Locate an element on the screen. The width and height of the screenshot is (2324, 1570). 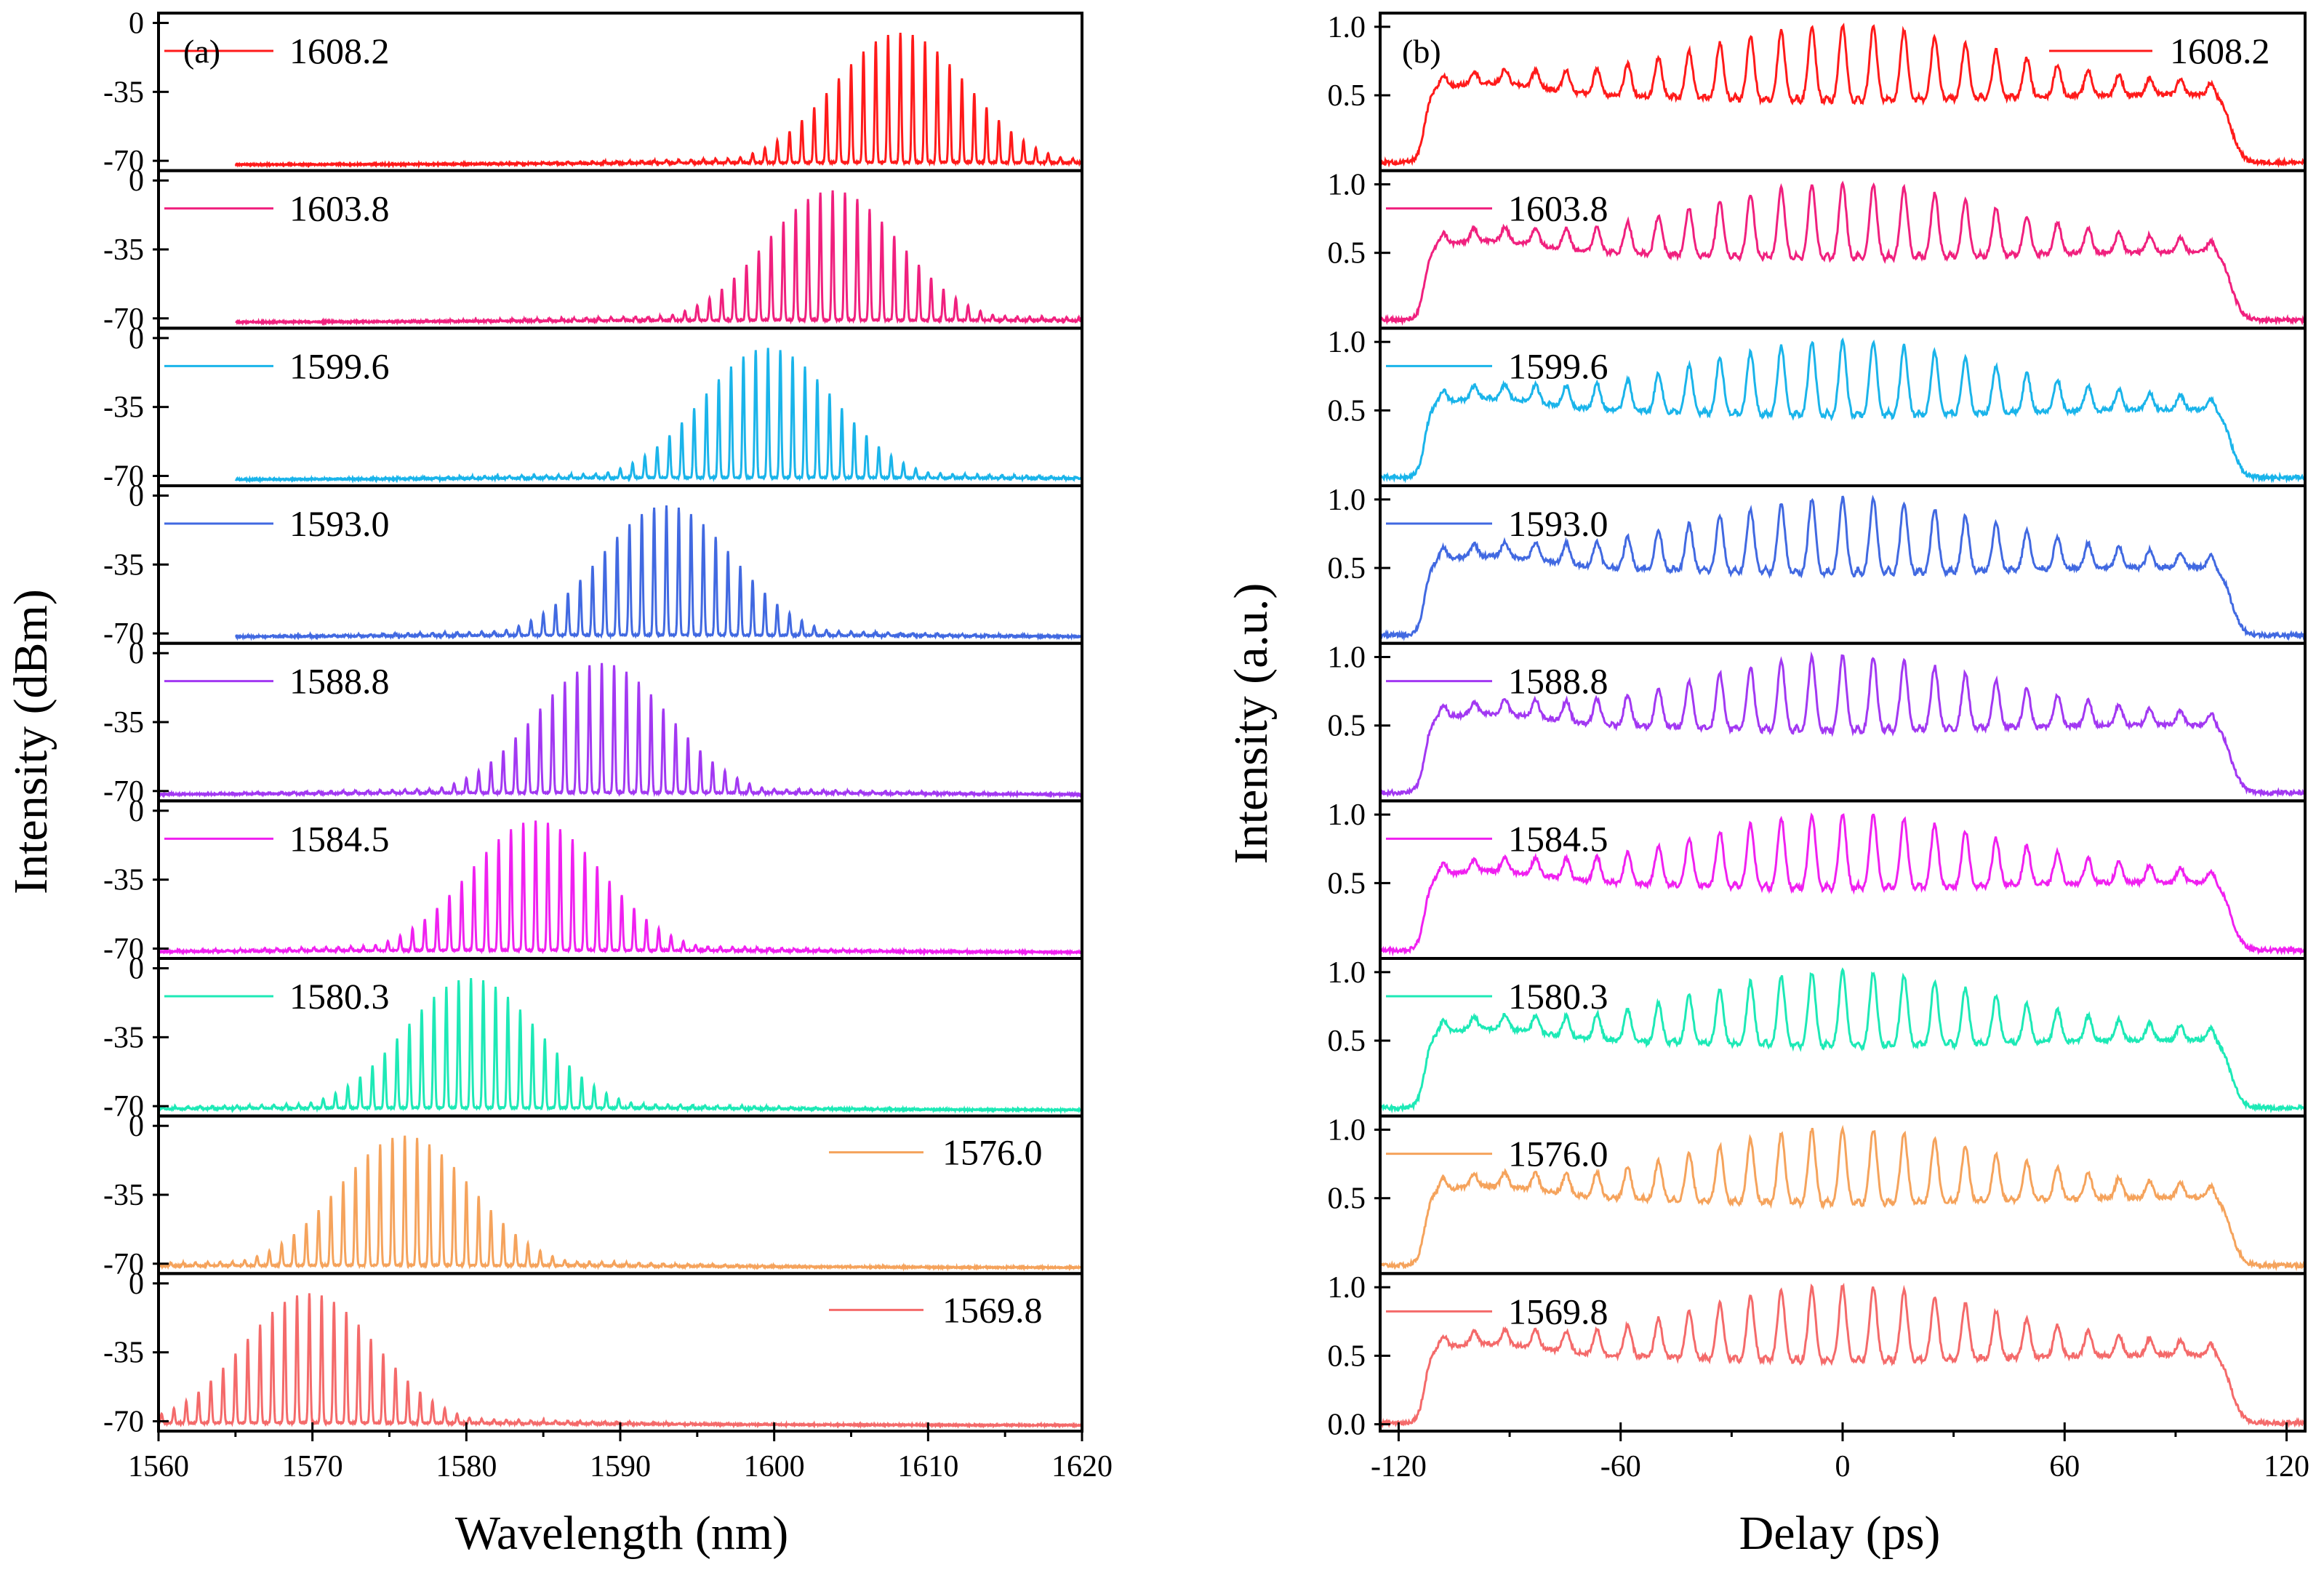
x-tick-label: 1620 is located at coordinates (1082, 1466).